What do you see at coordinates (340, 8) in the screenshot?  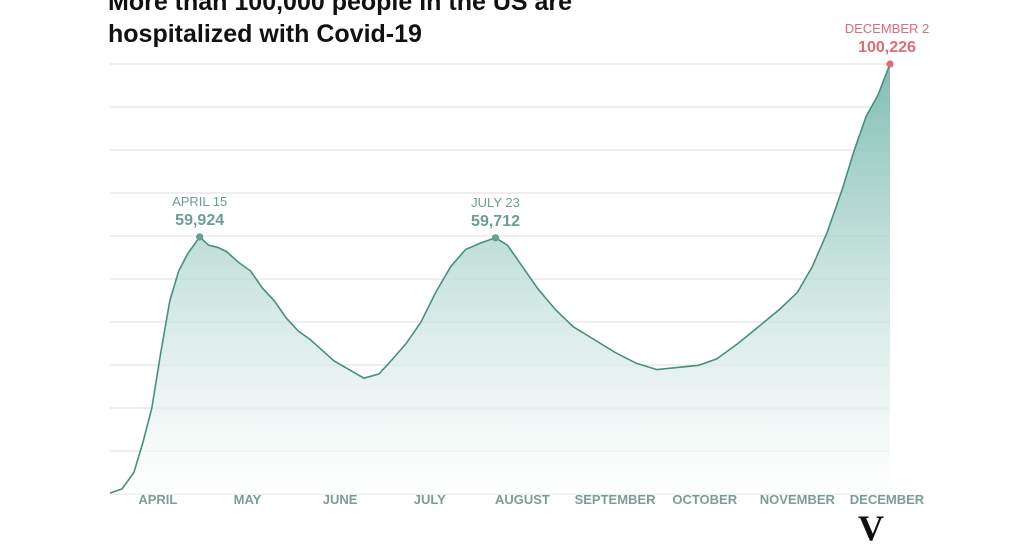 I see `chart-title-line-1: More than 100,000 people in the US are` at bounding box center [340, 8].